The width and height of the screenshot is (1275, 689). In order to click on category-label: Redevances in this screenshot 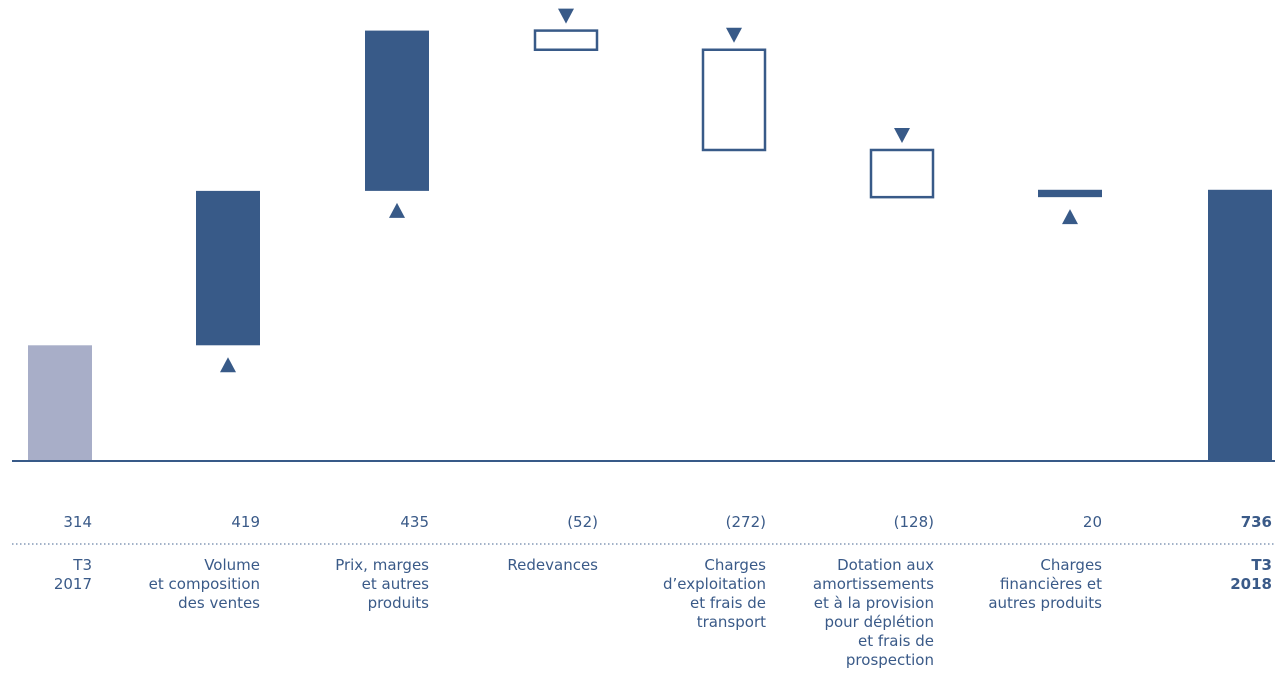, I will do `click(552, 565)`.